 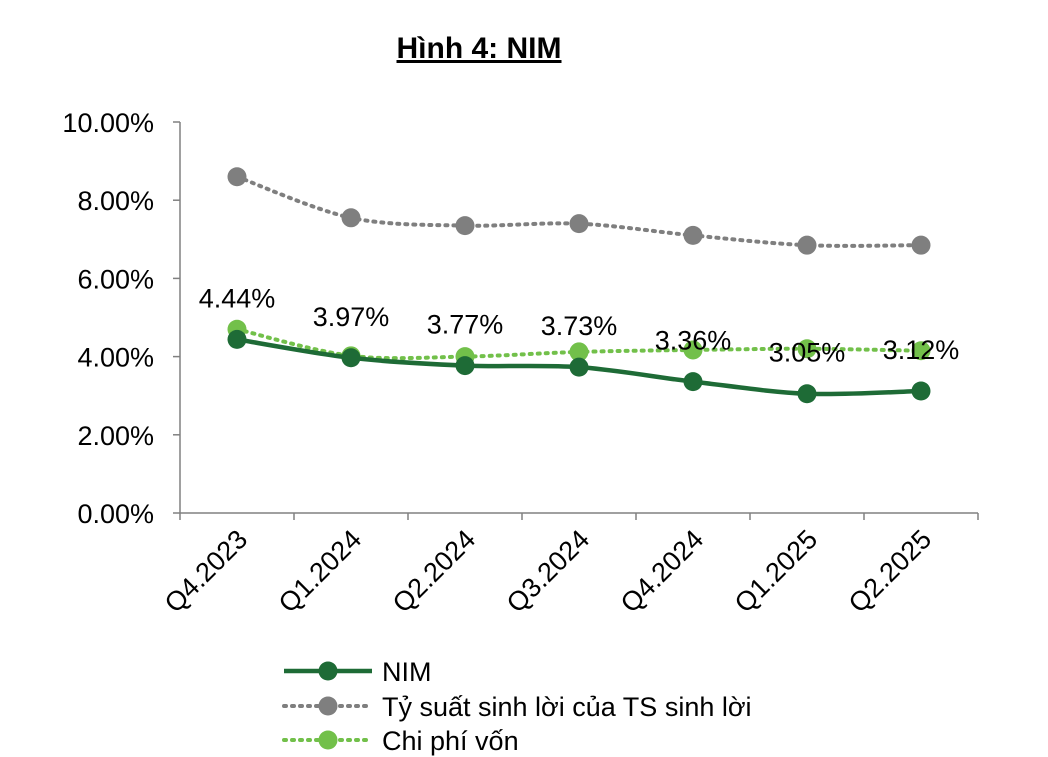 I want to click on x-tick-label: Q1.2024, so click(x=320, y=571).